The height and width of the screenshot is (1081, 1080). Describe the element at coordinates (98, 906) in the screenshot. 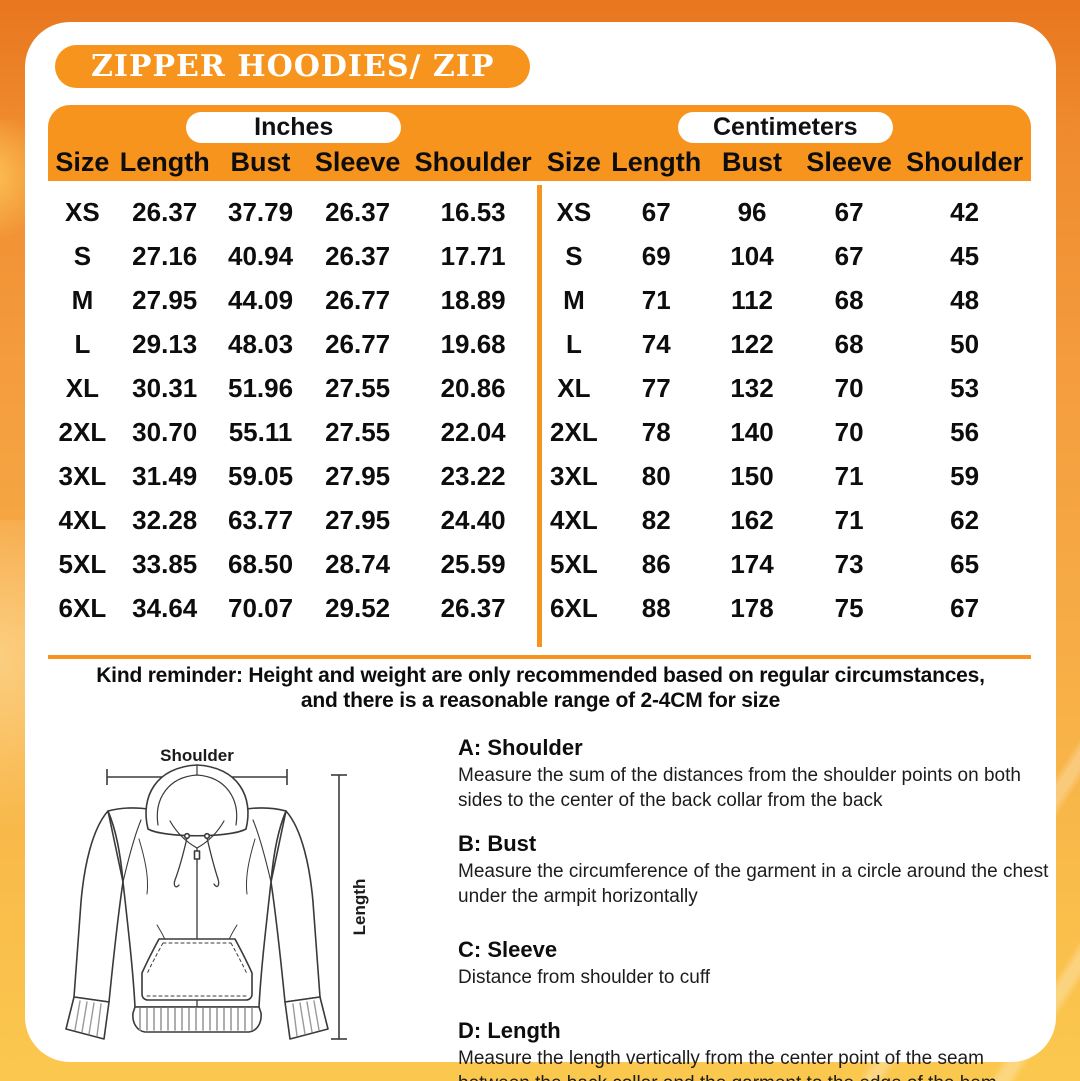

I see `hoodie-left-sleeve` at that location.